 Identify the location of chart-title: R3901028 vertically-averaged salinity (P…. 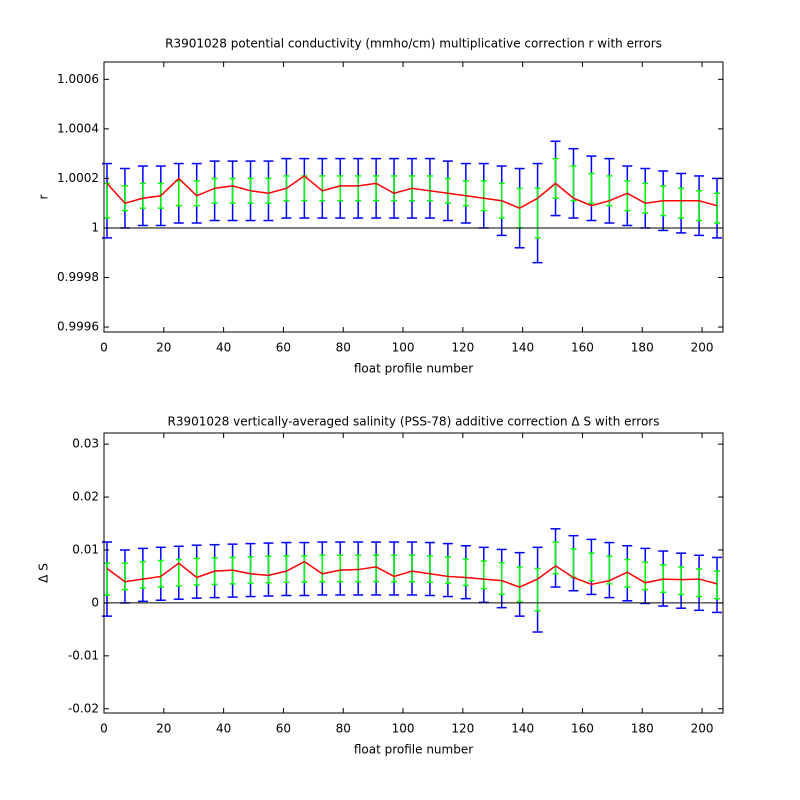
(414, 422).